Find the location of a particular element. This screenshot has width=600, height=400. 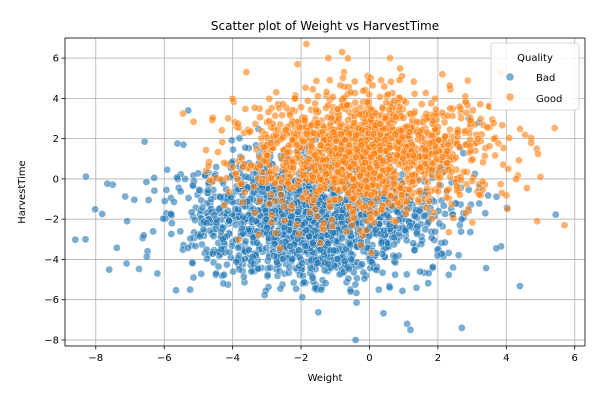

y-tick-label: −2 is located at coordinates (51, 220).